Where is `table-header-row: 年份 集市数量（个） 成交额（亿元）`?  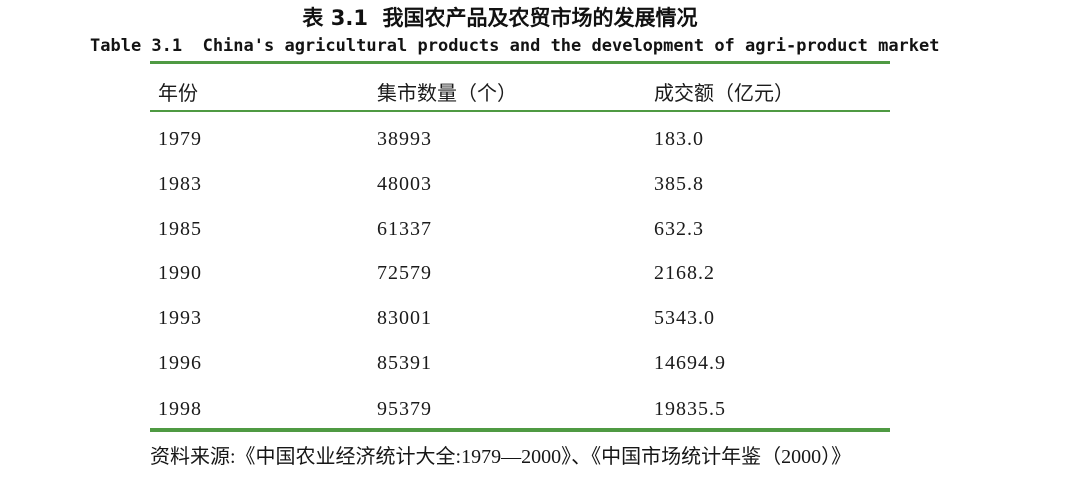
table-header-row: 年份 集市数量（个） 成交额（亿元） is located at coordinates (540, 95).